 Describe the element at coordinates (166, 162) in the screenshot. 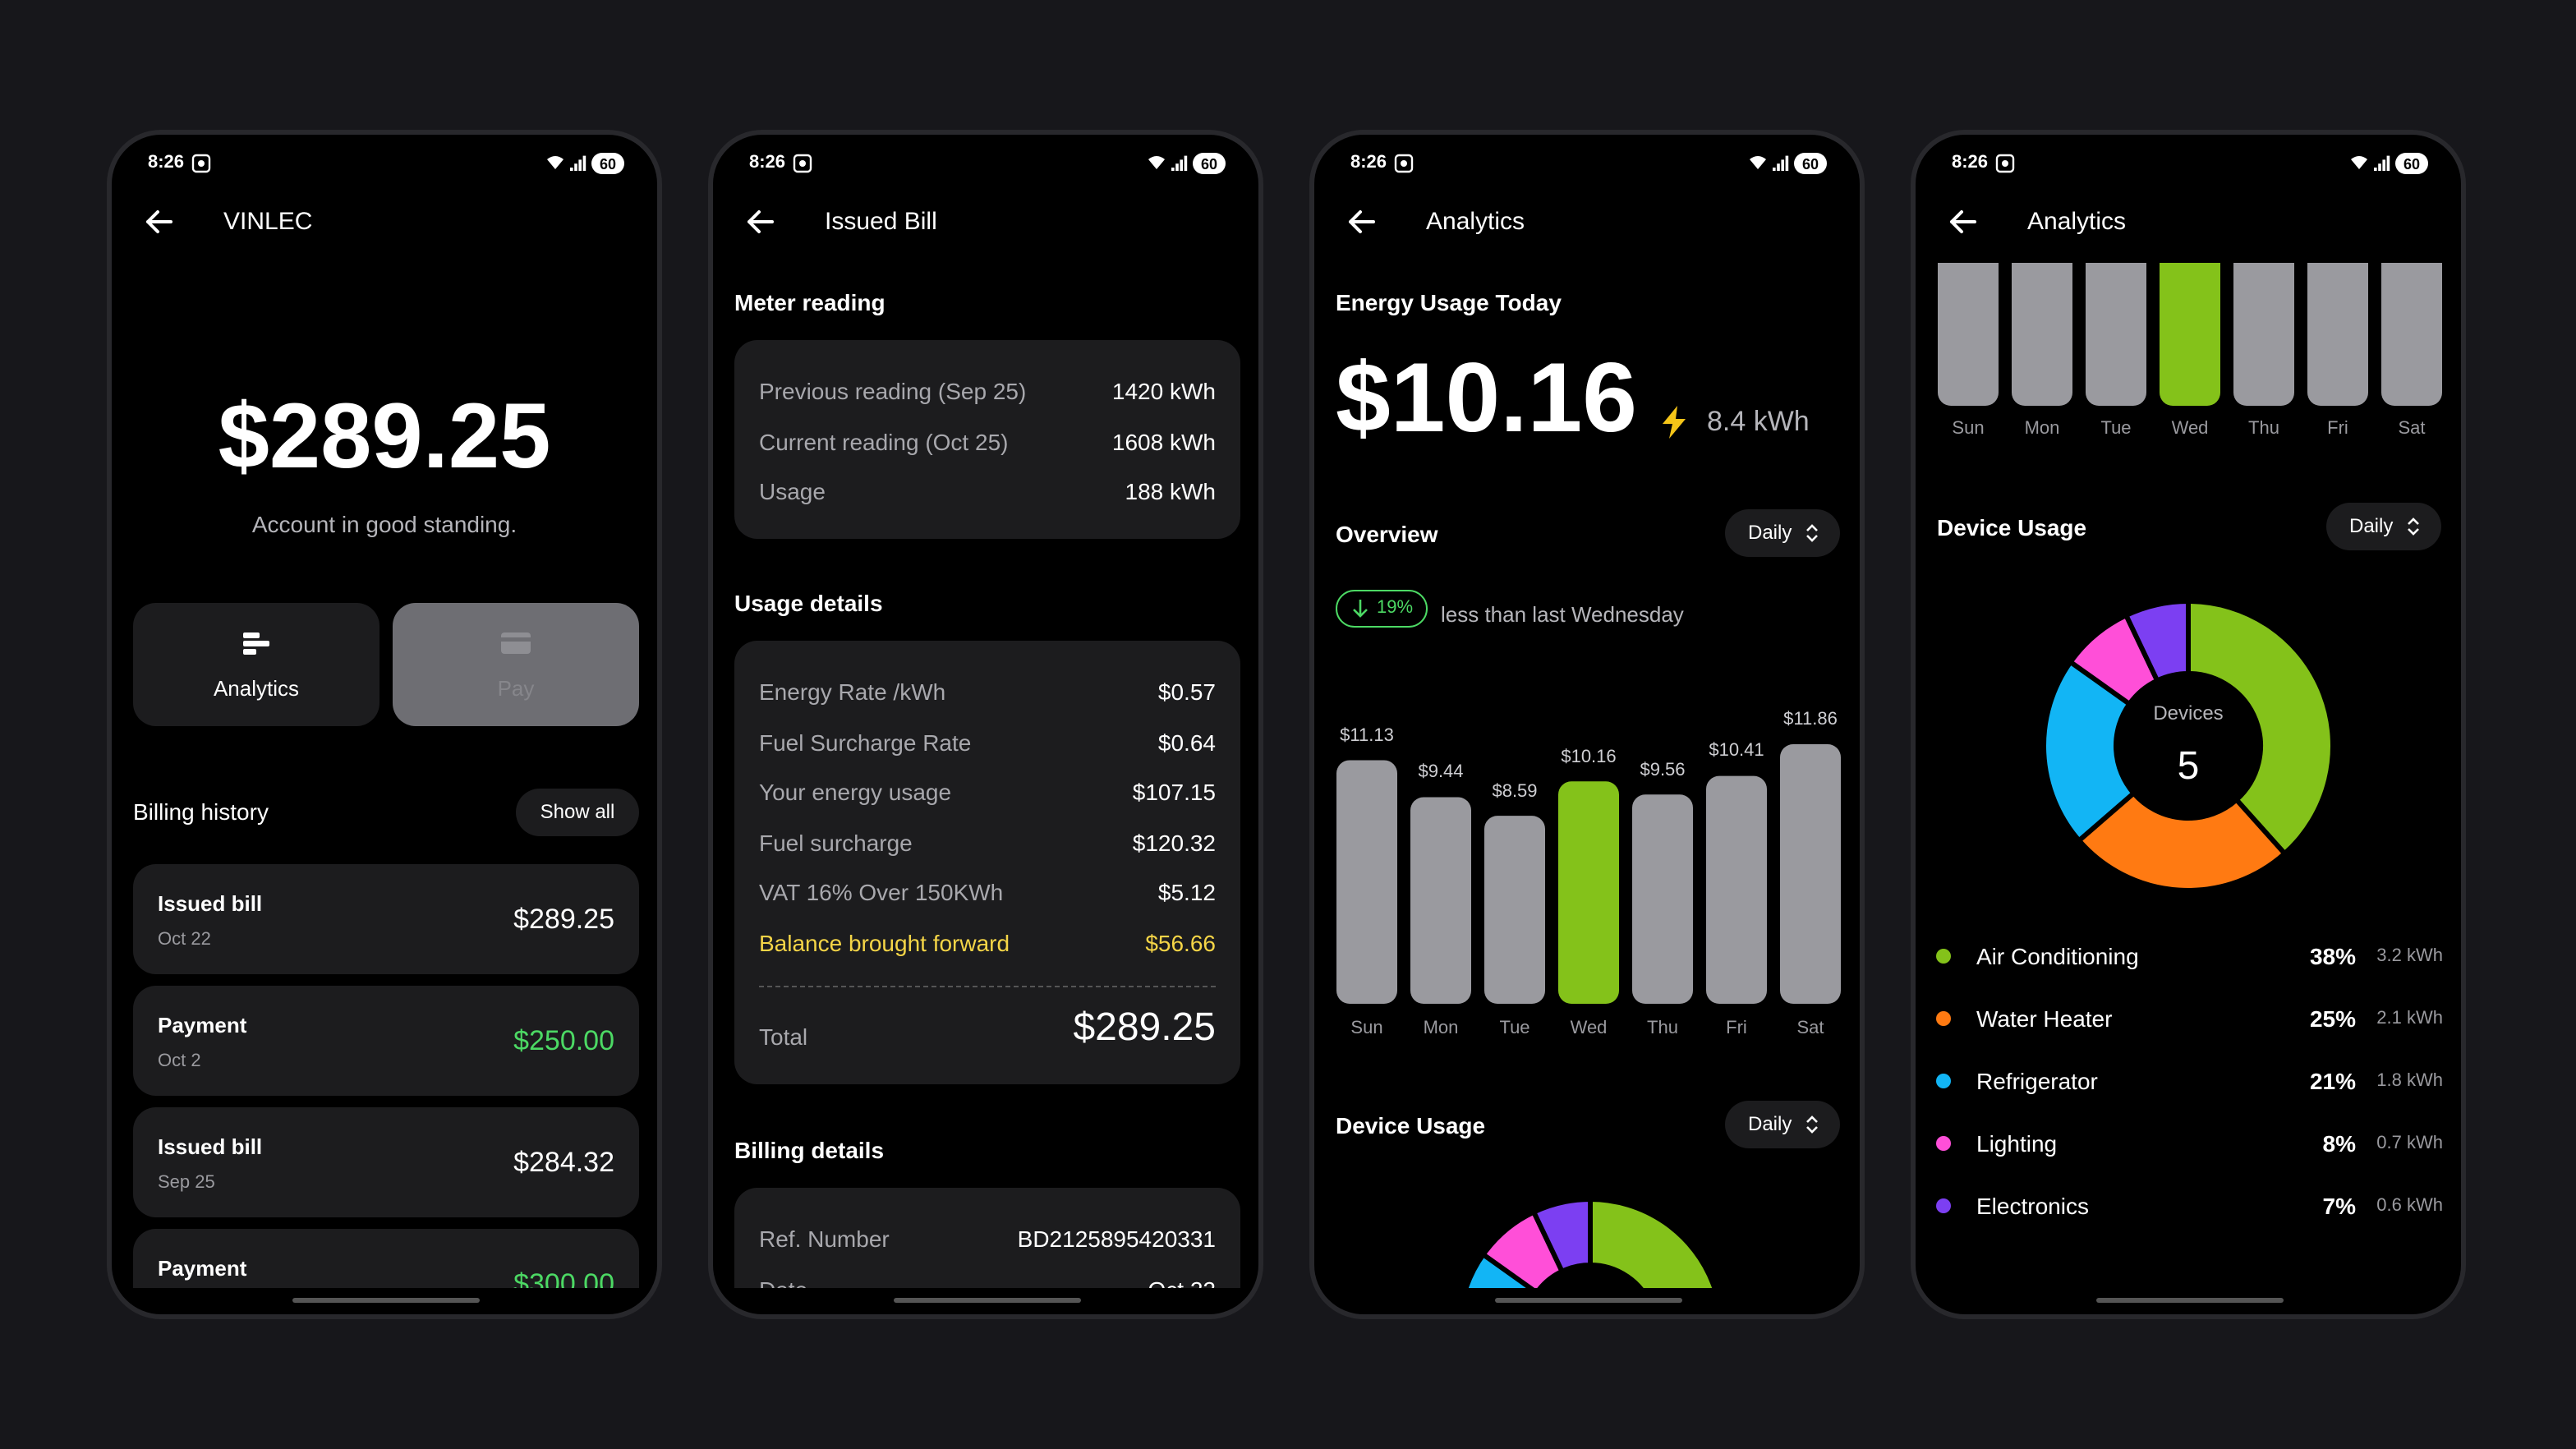

I see `status-time: 8:26` at that location.